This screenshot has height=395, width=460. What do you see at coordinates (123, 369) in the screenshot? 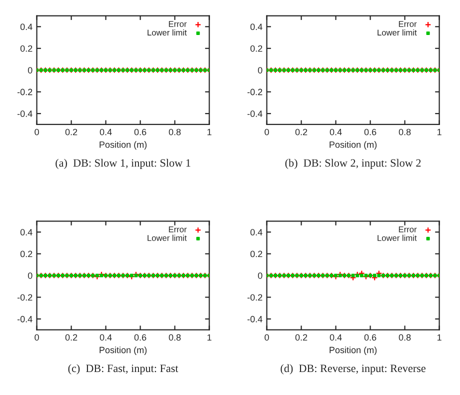
I see `text: (c) DB: Fast, input: Fast` at bounding box center [123, 369].